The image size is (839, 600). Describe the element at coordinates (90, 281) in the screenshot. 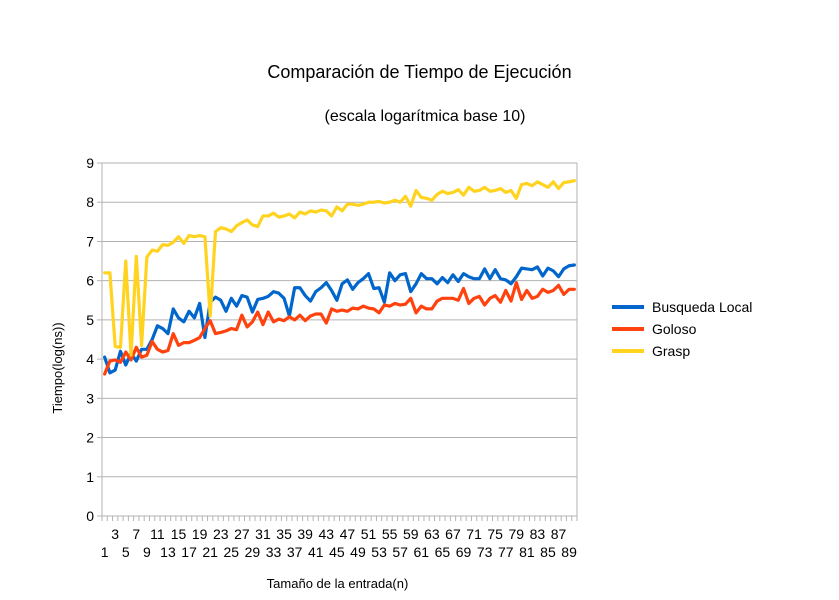

I see `y-tick-label: 6` at that location.